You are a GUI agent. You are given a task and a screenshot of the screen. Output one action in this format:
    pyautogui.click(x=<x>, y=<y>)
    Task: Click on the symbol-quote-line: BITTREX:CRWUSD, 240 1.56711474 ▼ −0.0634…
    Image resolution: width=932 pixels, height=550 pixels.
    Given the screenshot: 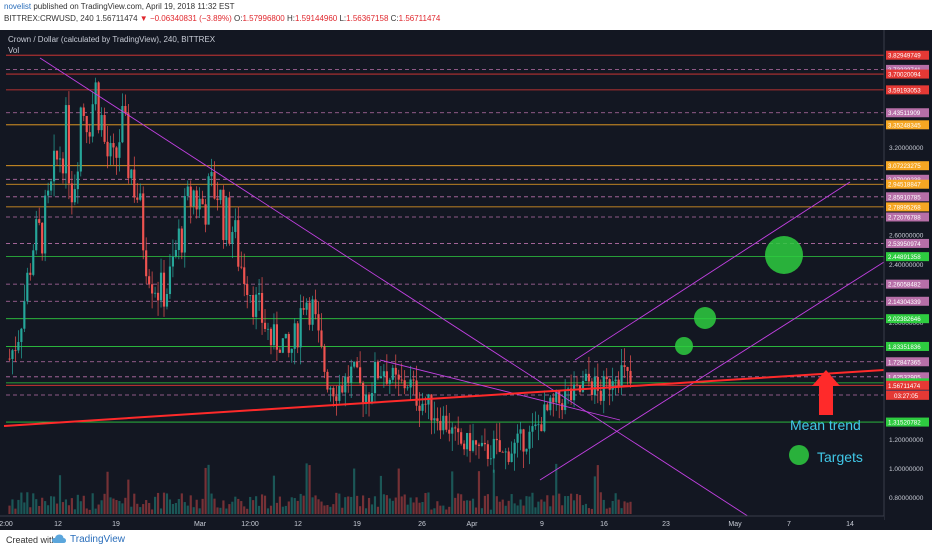 What is the action you would take?
    pyautogui.click(x=222, y=18)
    